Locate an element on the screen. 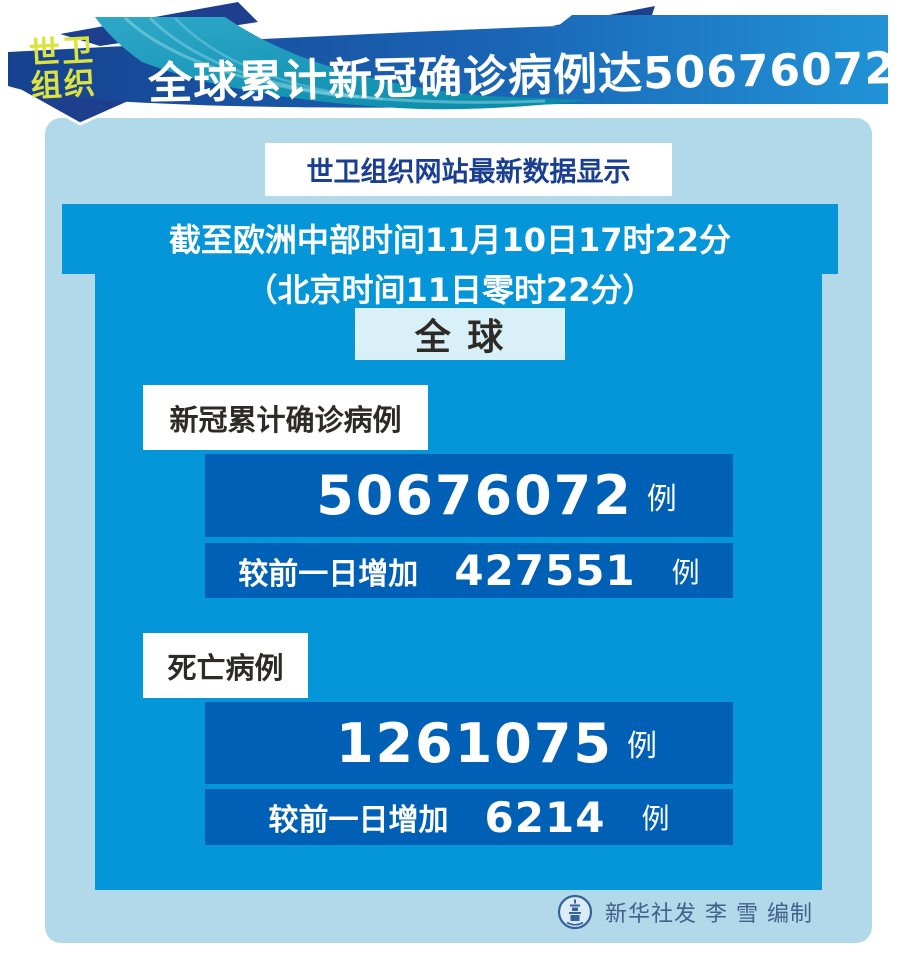  deaths-delta-value: 6214 is located at coordinates (545, 817).